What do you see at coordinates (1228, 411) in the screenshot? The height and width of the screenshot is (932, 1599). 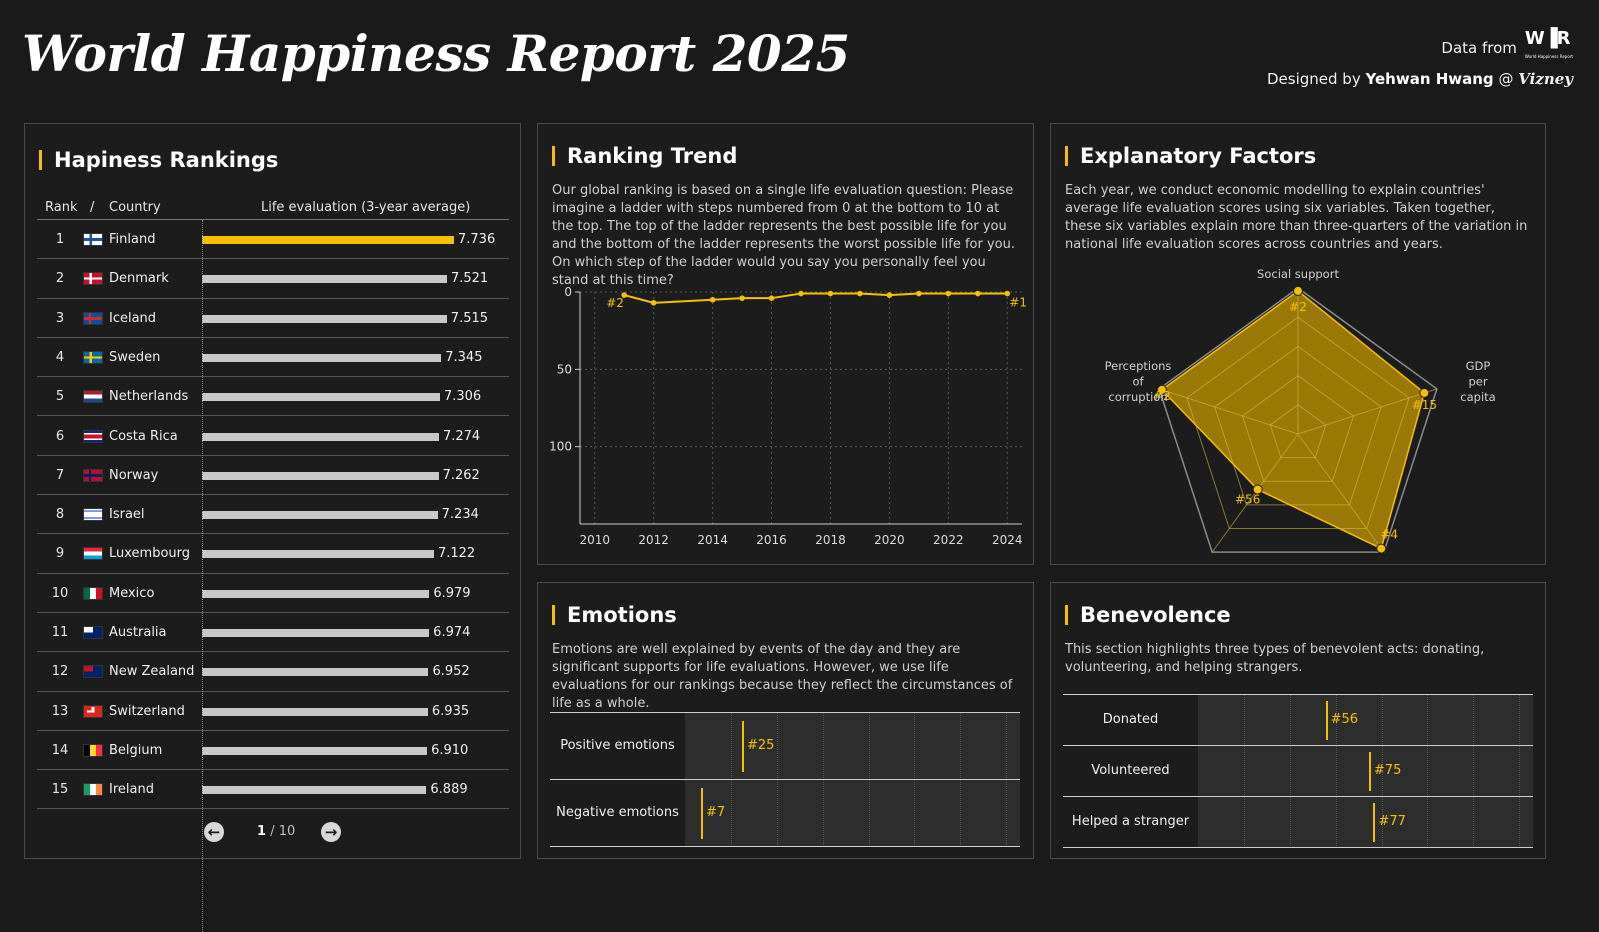 I see `radar-spoke` at bounding box center [1228, 411].